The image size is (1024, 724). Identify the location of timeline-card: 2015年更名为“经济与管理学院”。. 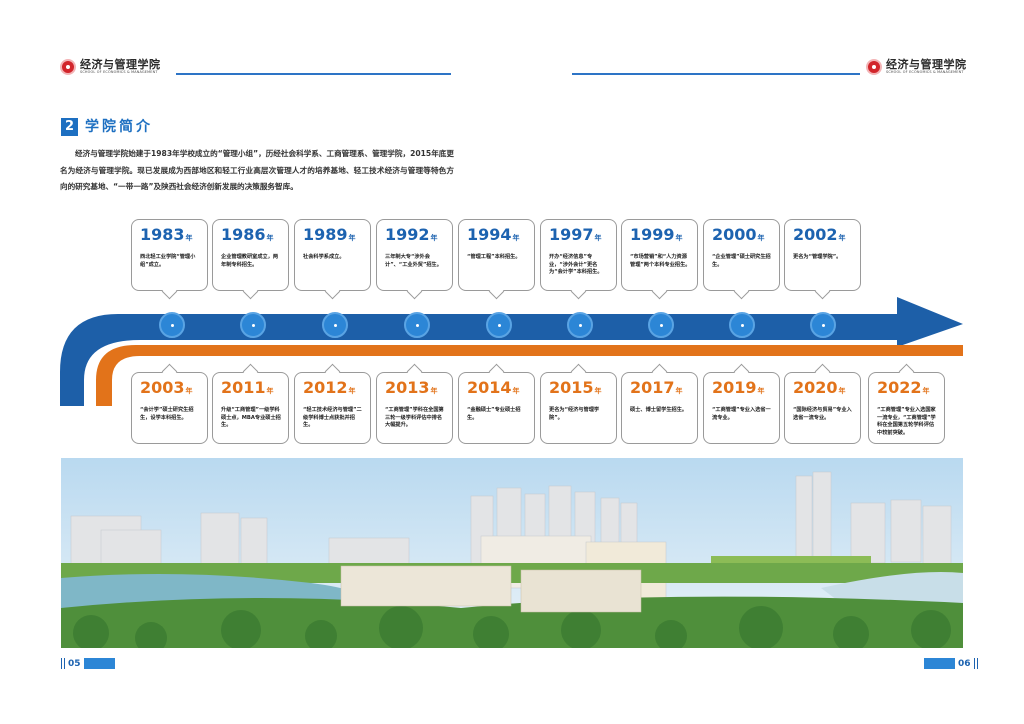
(578, 408).